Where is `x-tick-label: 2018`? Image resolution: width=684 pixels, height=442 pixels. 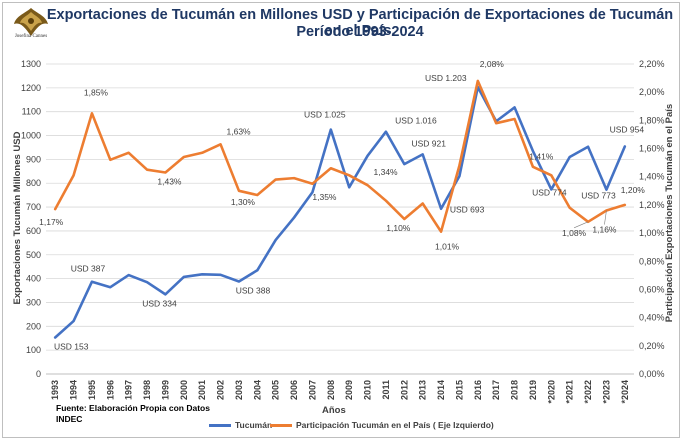
x-tick-label: 2018 is located at coordinates (515, 390).